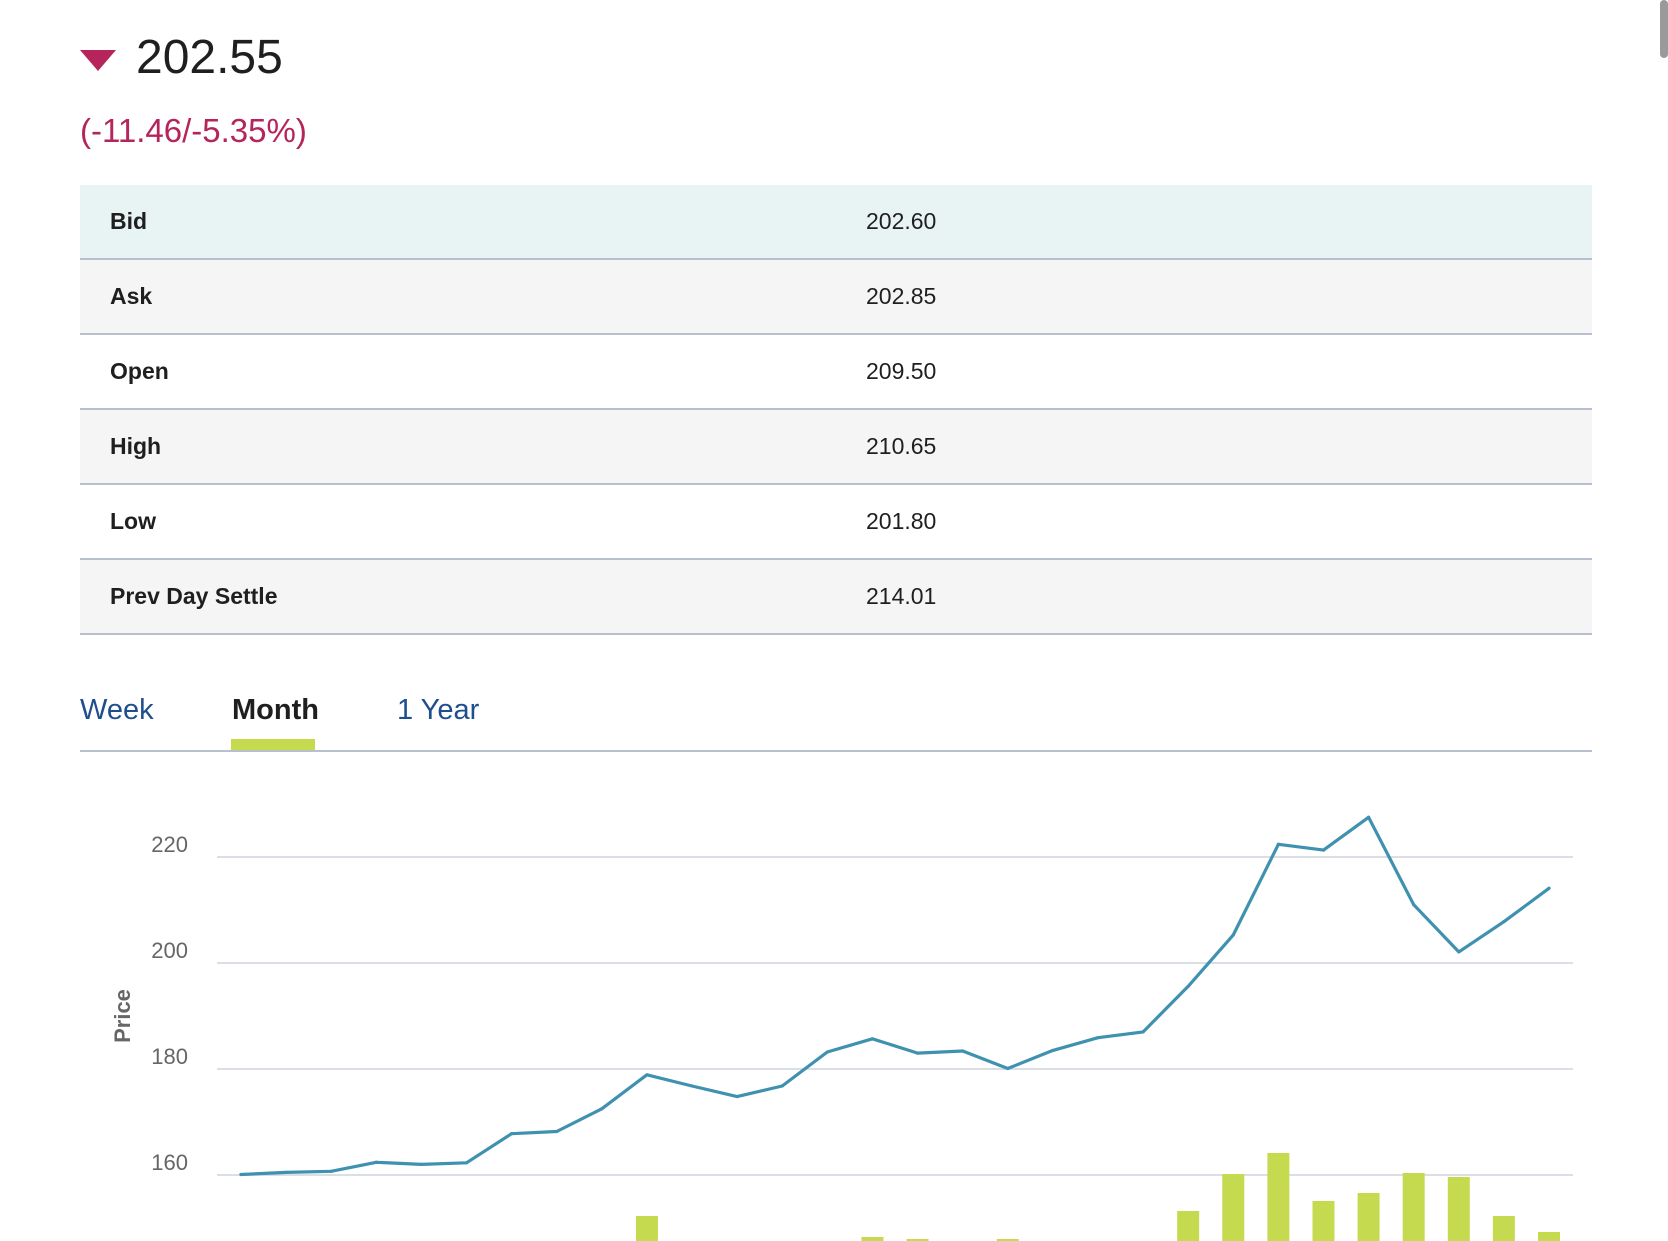 This screenshot has height=1241, width=1668. What do you see at coordinates (901, 371) in the screenshot?
I see `row-value-open: 209.50` at bounding box center [901, 371].